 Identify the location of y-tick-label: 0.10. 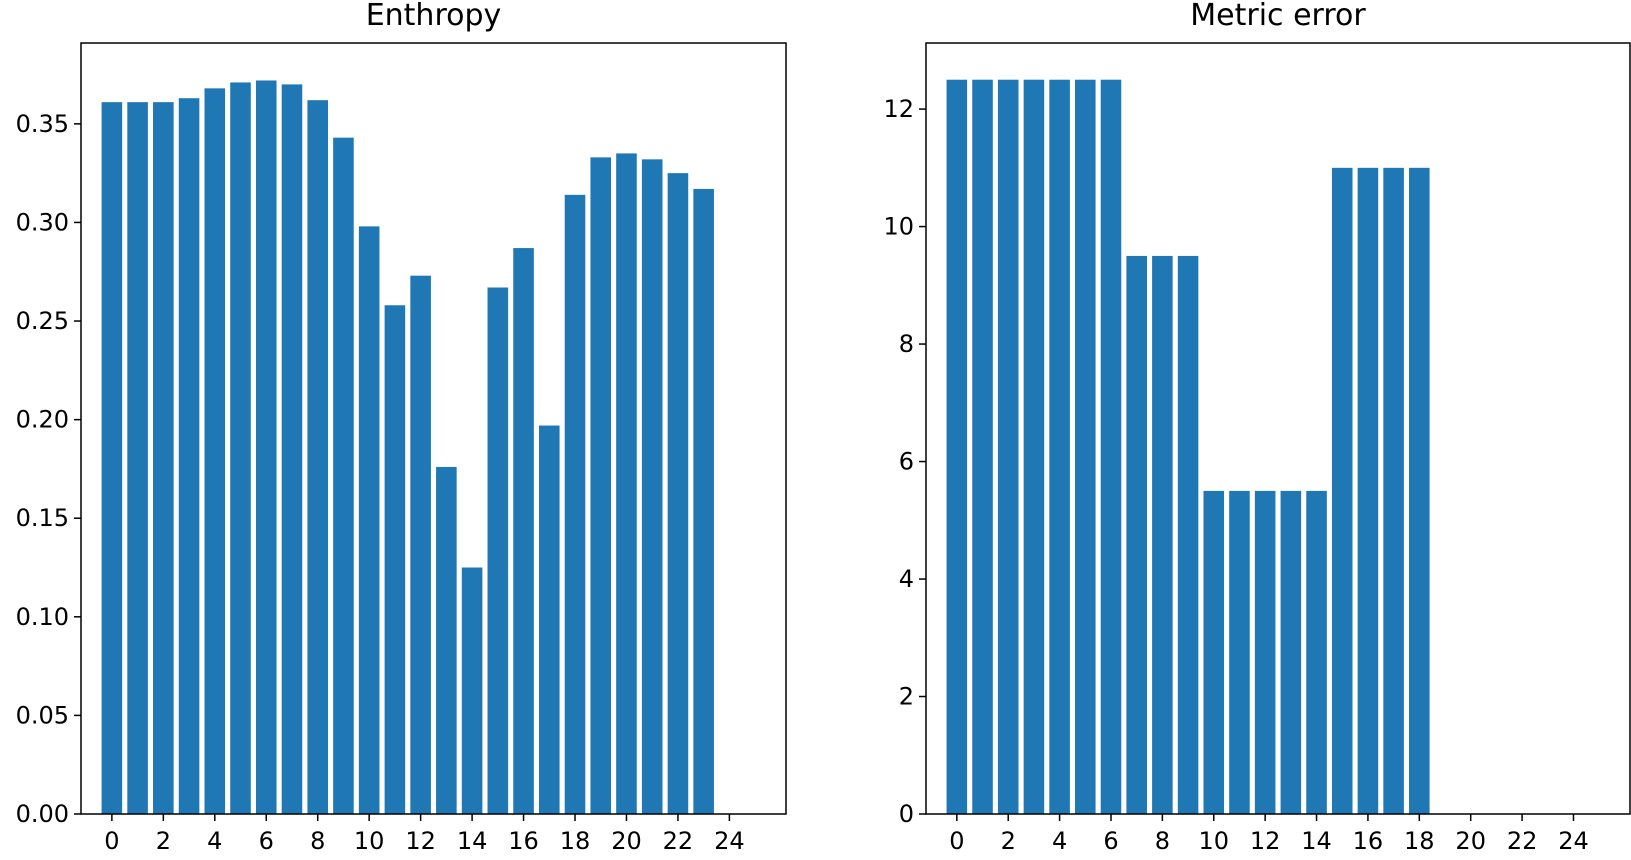
(42, 617).